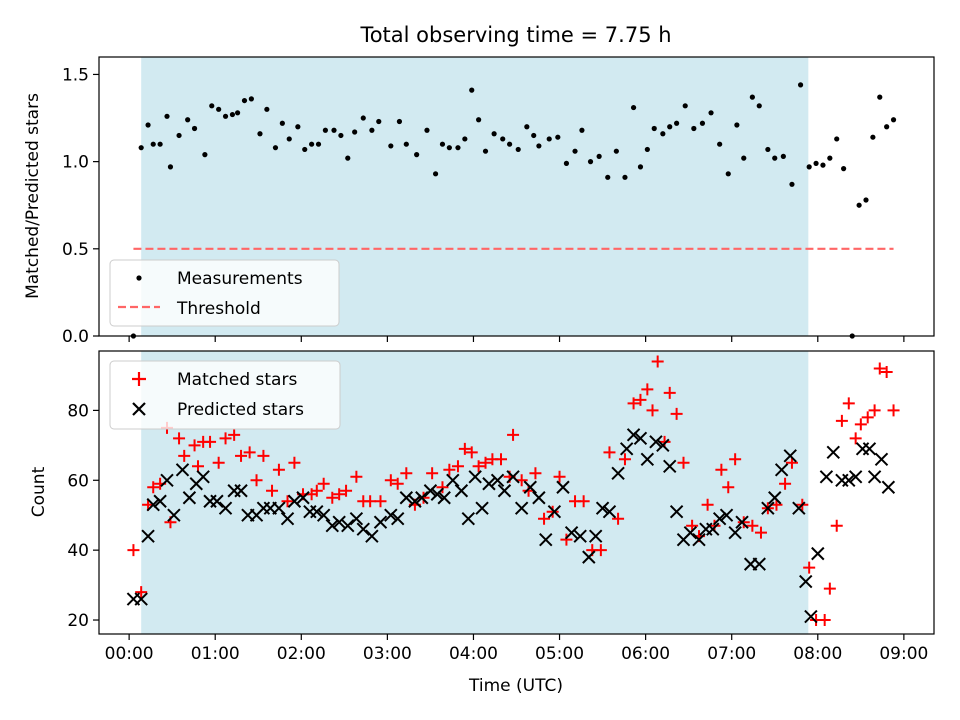 The image size is (960, 720). Describe the element at coordinates (645, 654) in the screenshot. I see `x-tick-label: 06:00` at that location.